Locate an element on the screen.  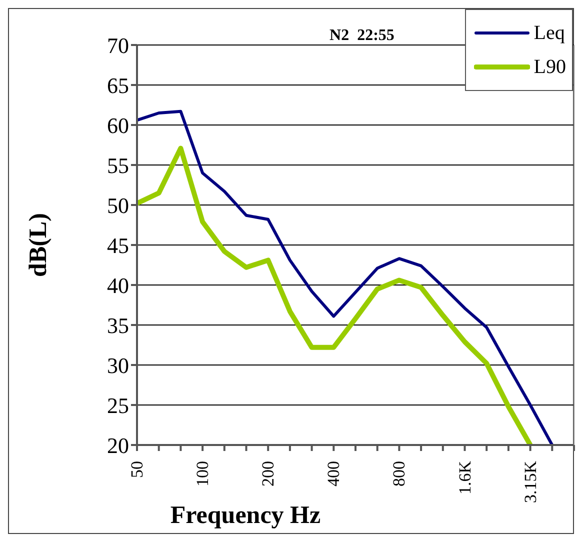
y-tick-label: 40 is located at coordinates (118, 285).